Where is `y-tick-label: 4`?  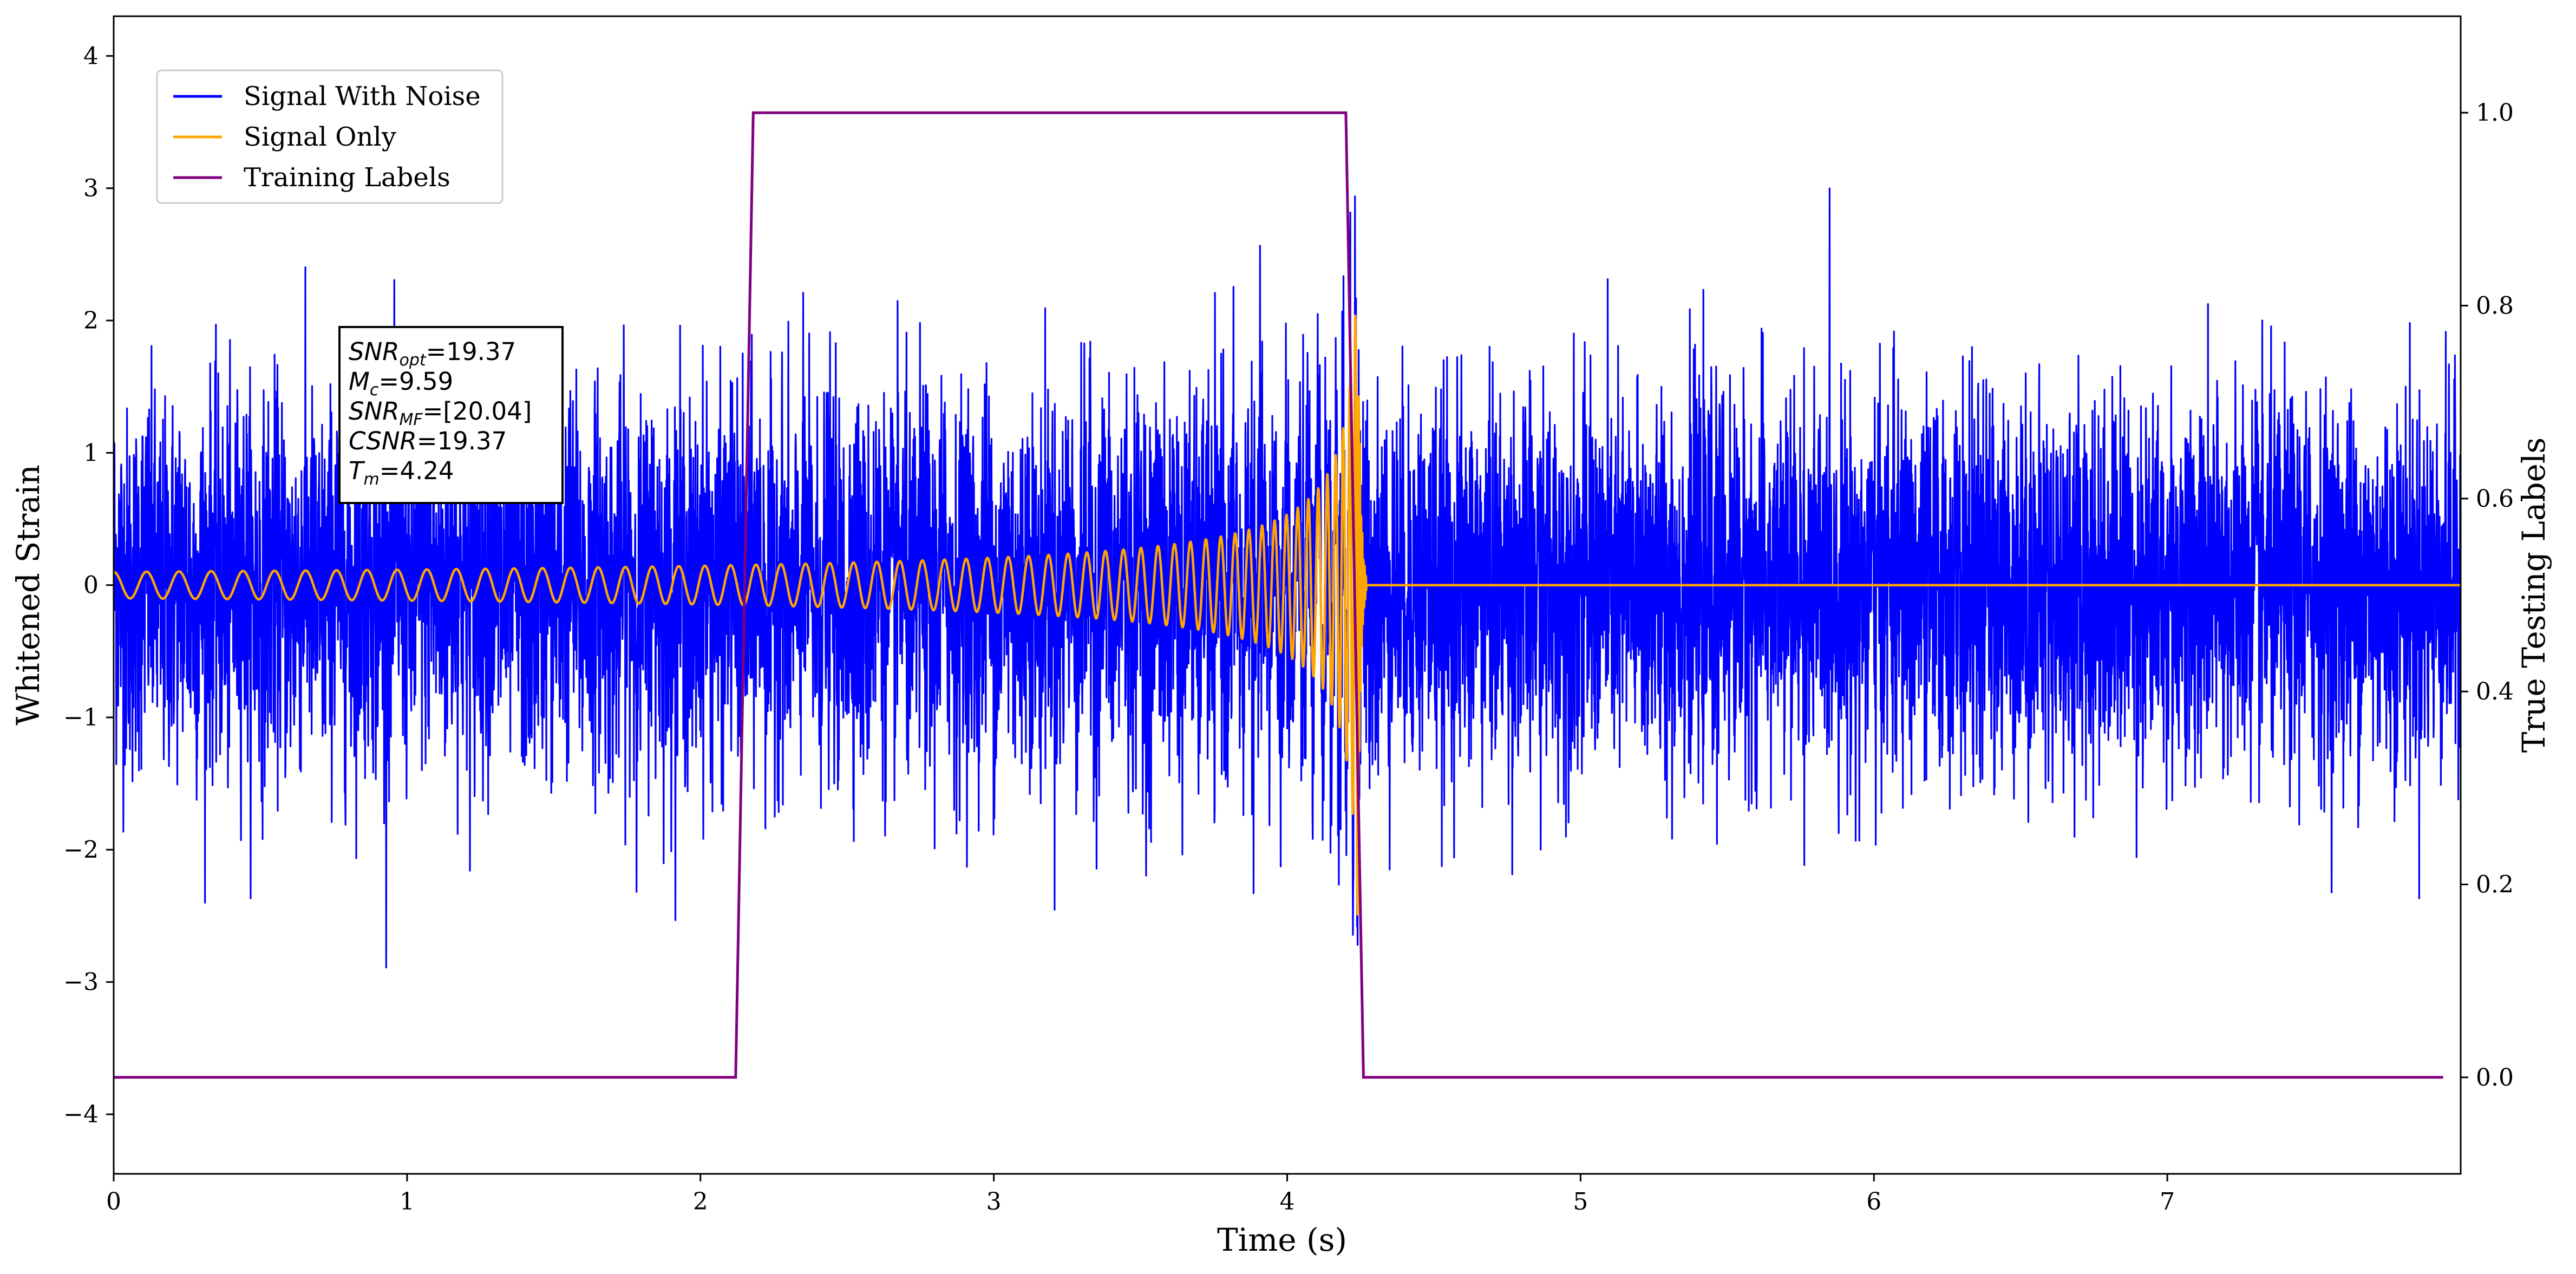
y-tick-label: 4 is located at coordinates (91, 56).